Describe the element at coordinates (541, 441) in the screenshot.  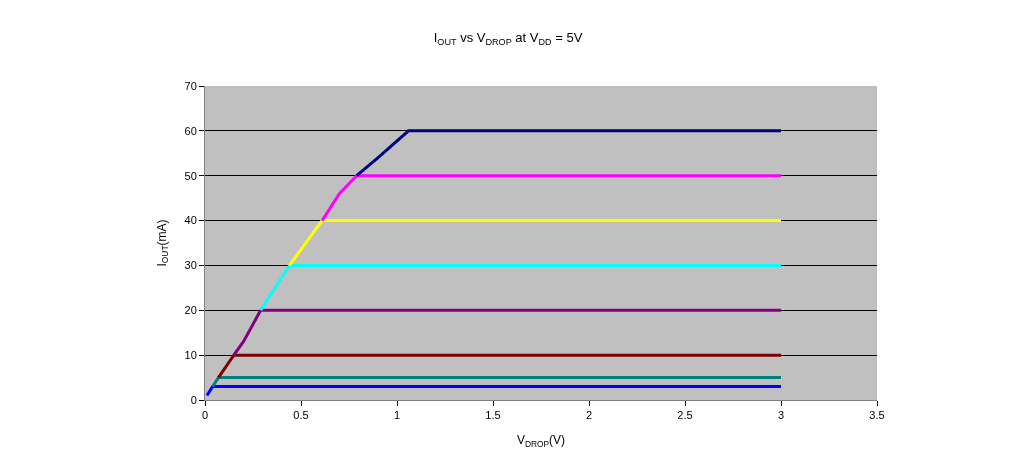
I see `x-axis-title: V$_{DROP}$(V)` at that location.